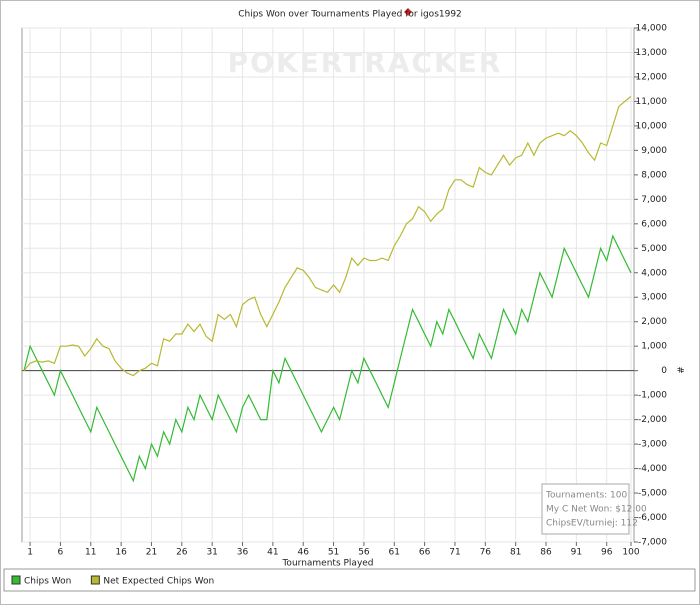  Describe the element at coordinates (30, 553) in the screenshot. I see `x-tick-label: 1` at that location.